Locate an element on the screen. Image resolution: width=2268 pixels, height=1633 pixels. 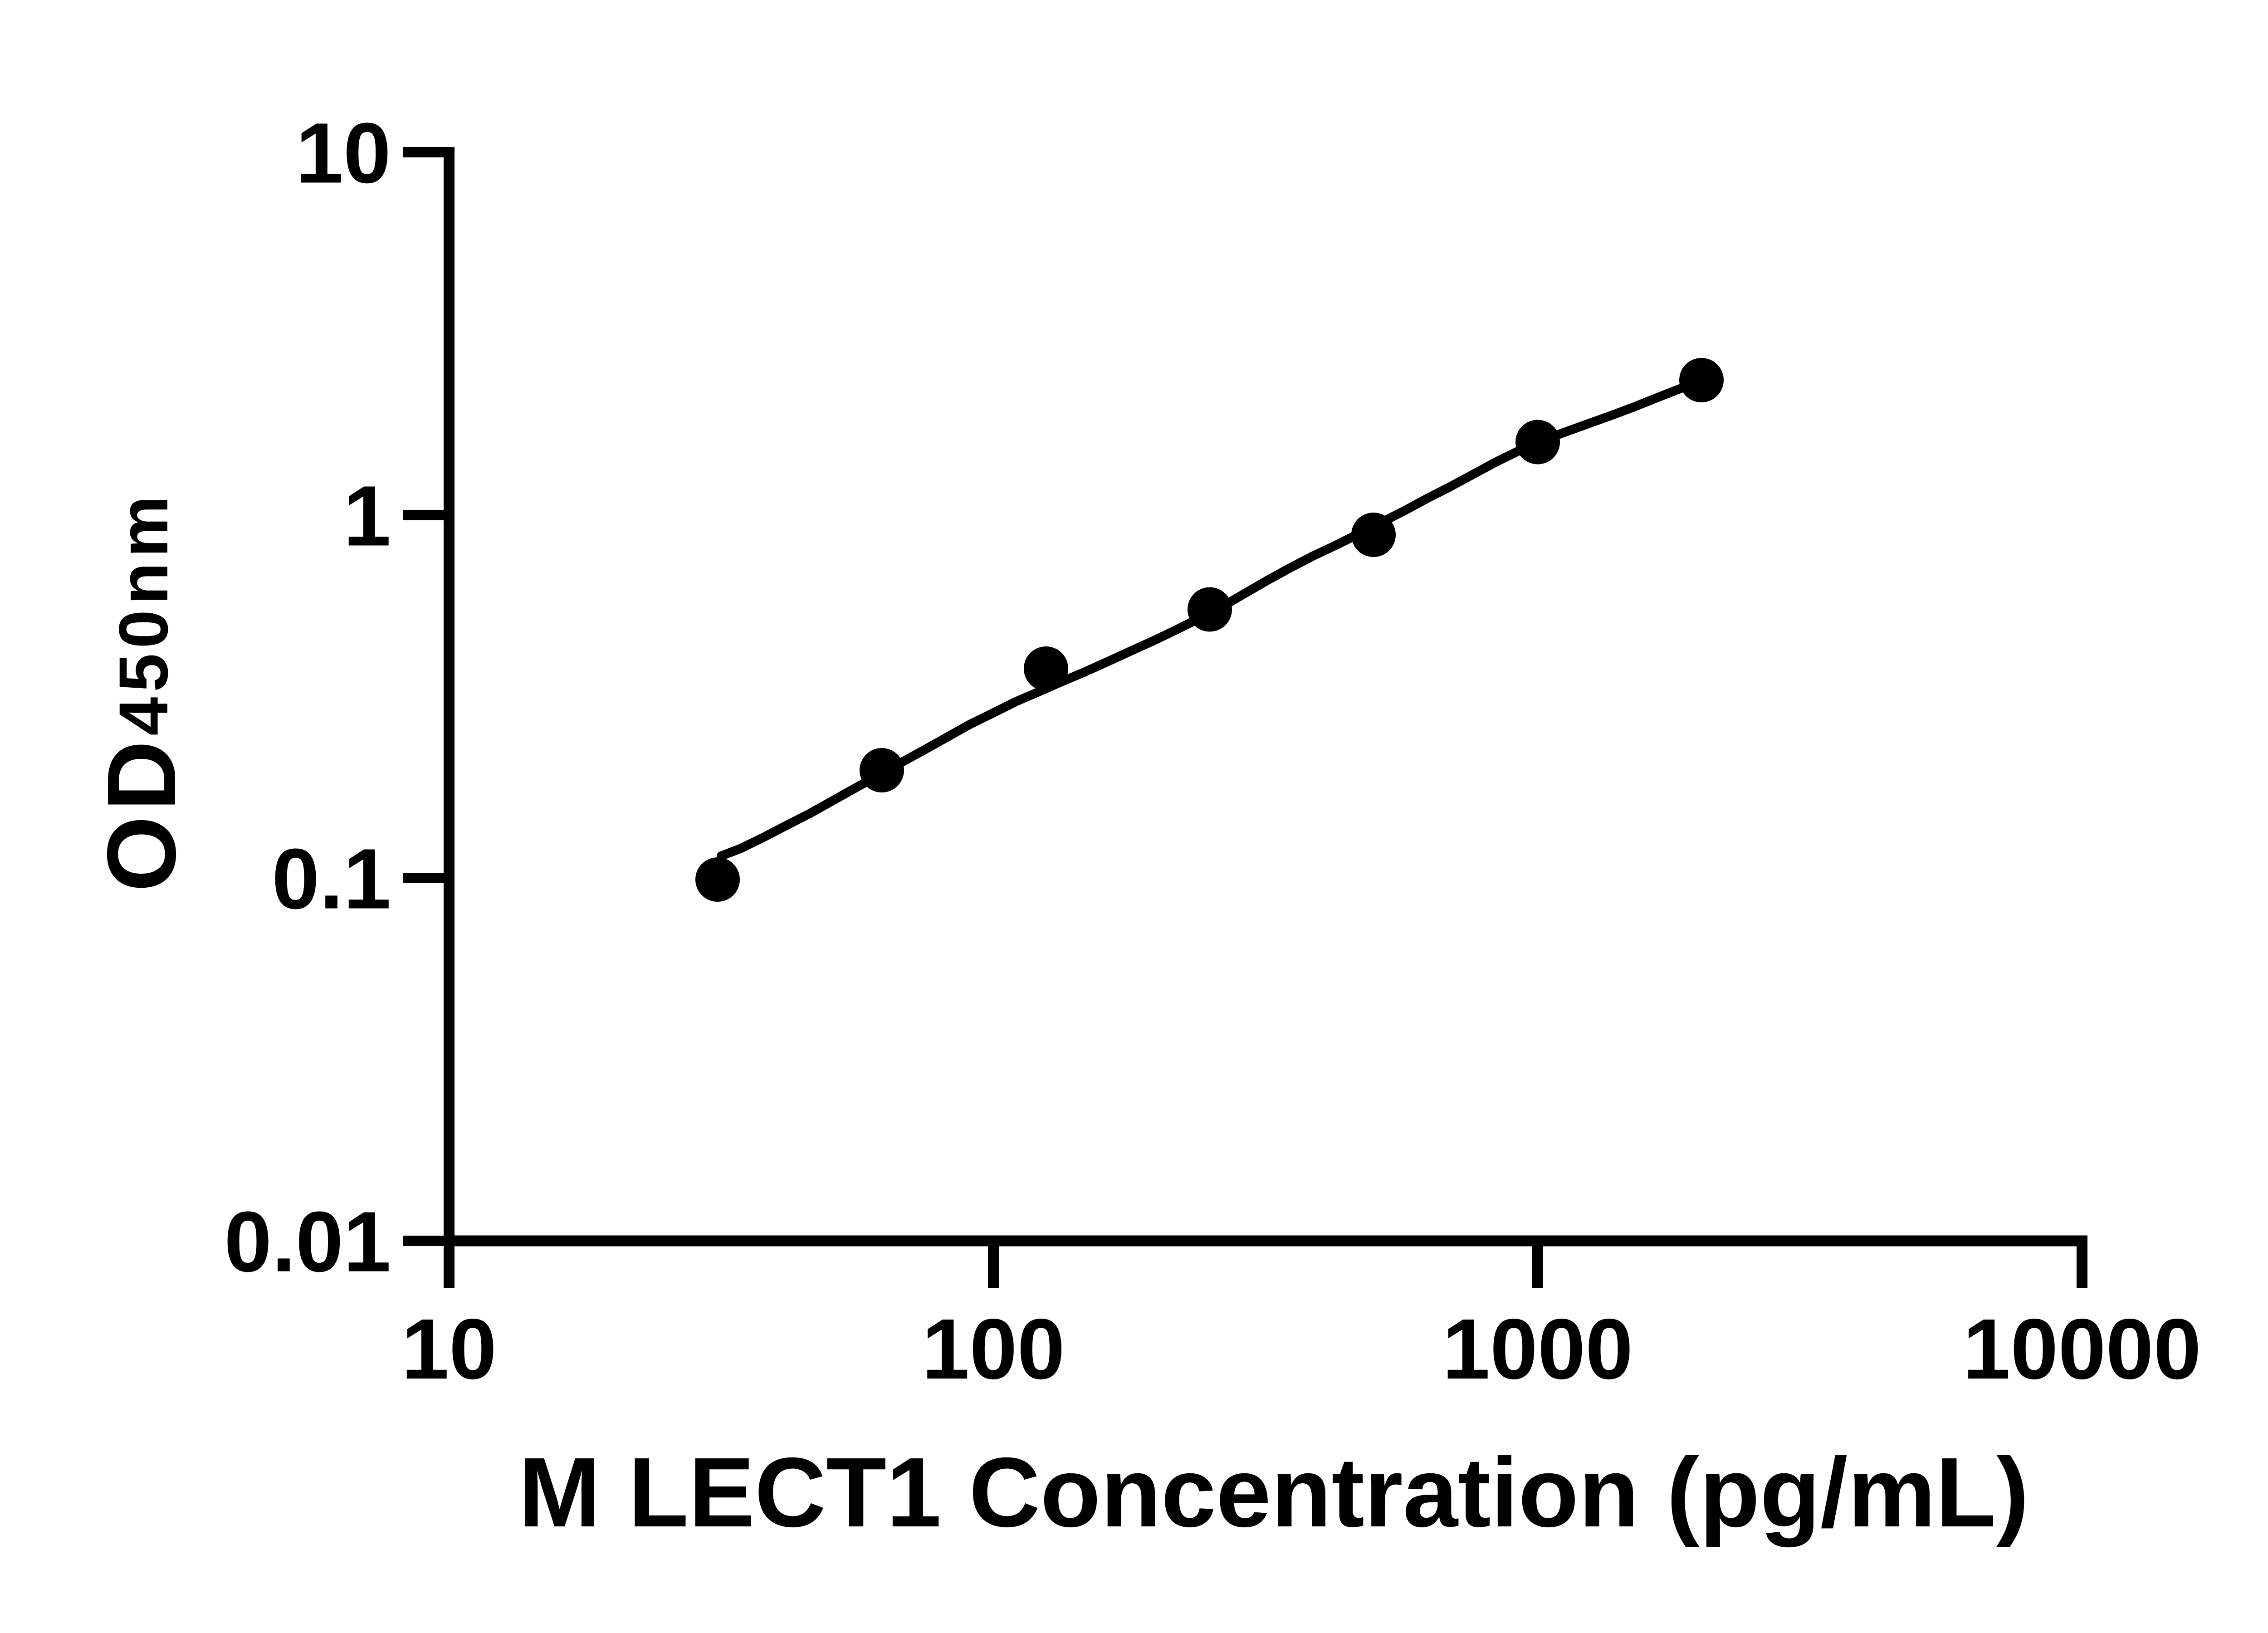
svg-text: M LECT1 Concentration (pg/mL) is located at coordinates (1274, 1492).